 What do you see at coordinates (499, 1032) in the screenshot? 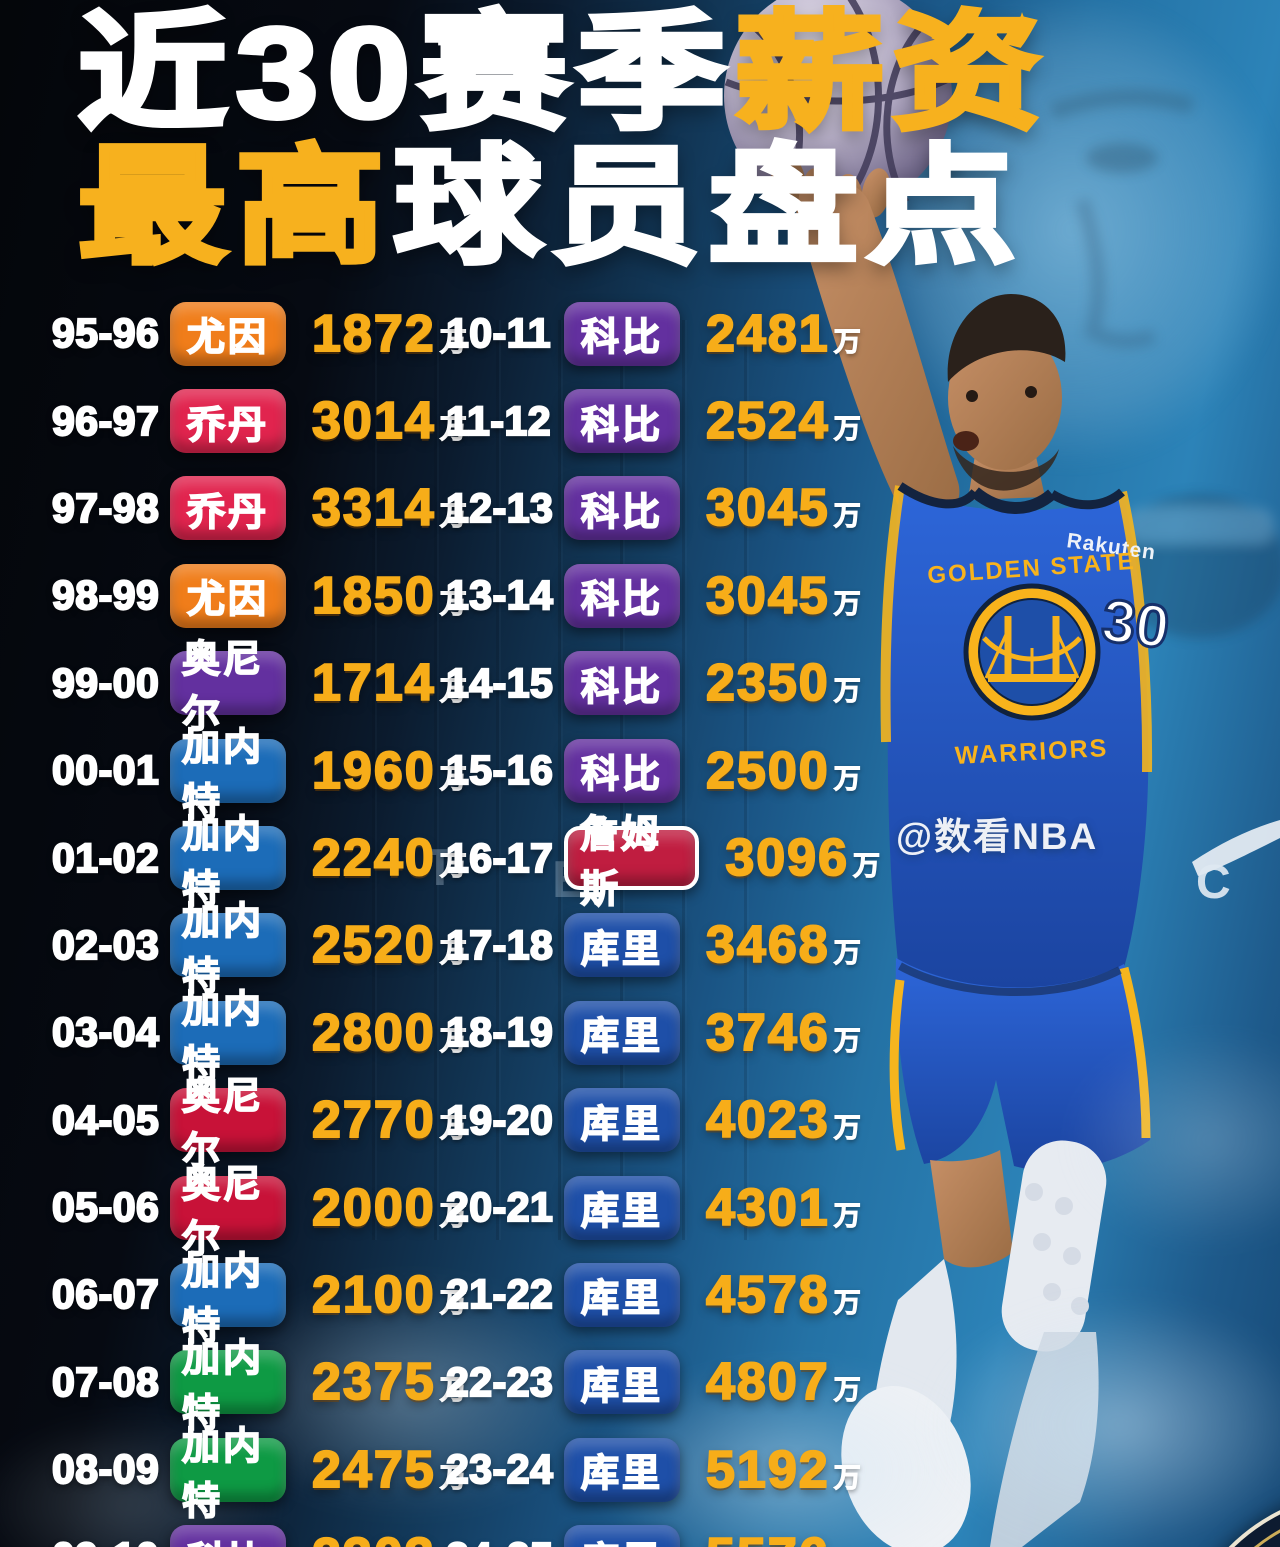
I see `season-label: 18-19` at bounding box center [499, 1032].